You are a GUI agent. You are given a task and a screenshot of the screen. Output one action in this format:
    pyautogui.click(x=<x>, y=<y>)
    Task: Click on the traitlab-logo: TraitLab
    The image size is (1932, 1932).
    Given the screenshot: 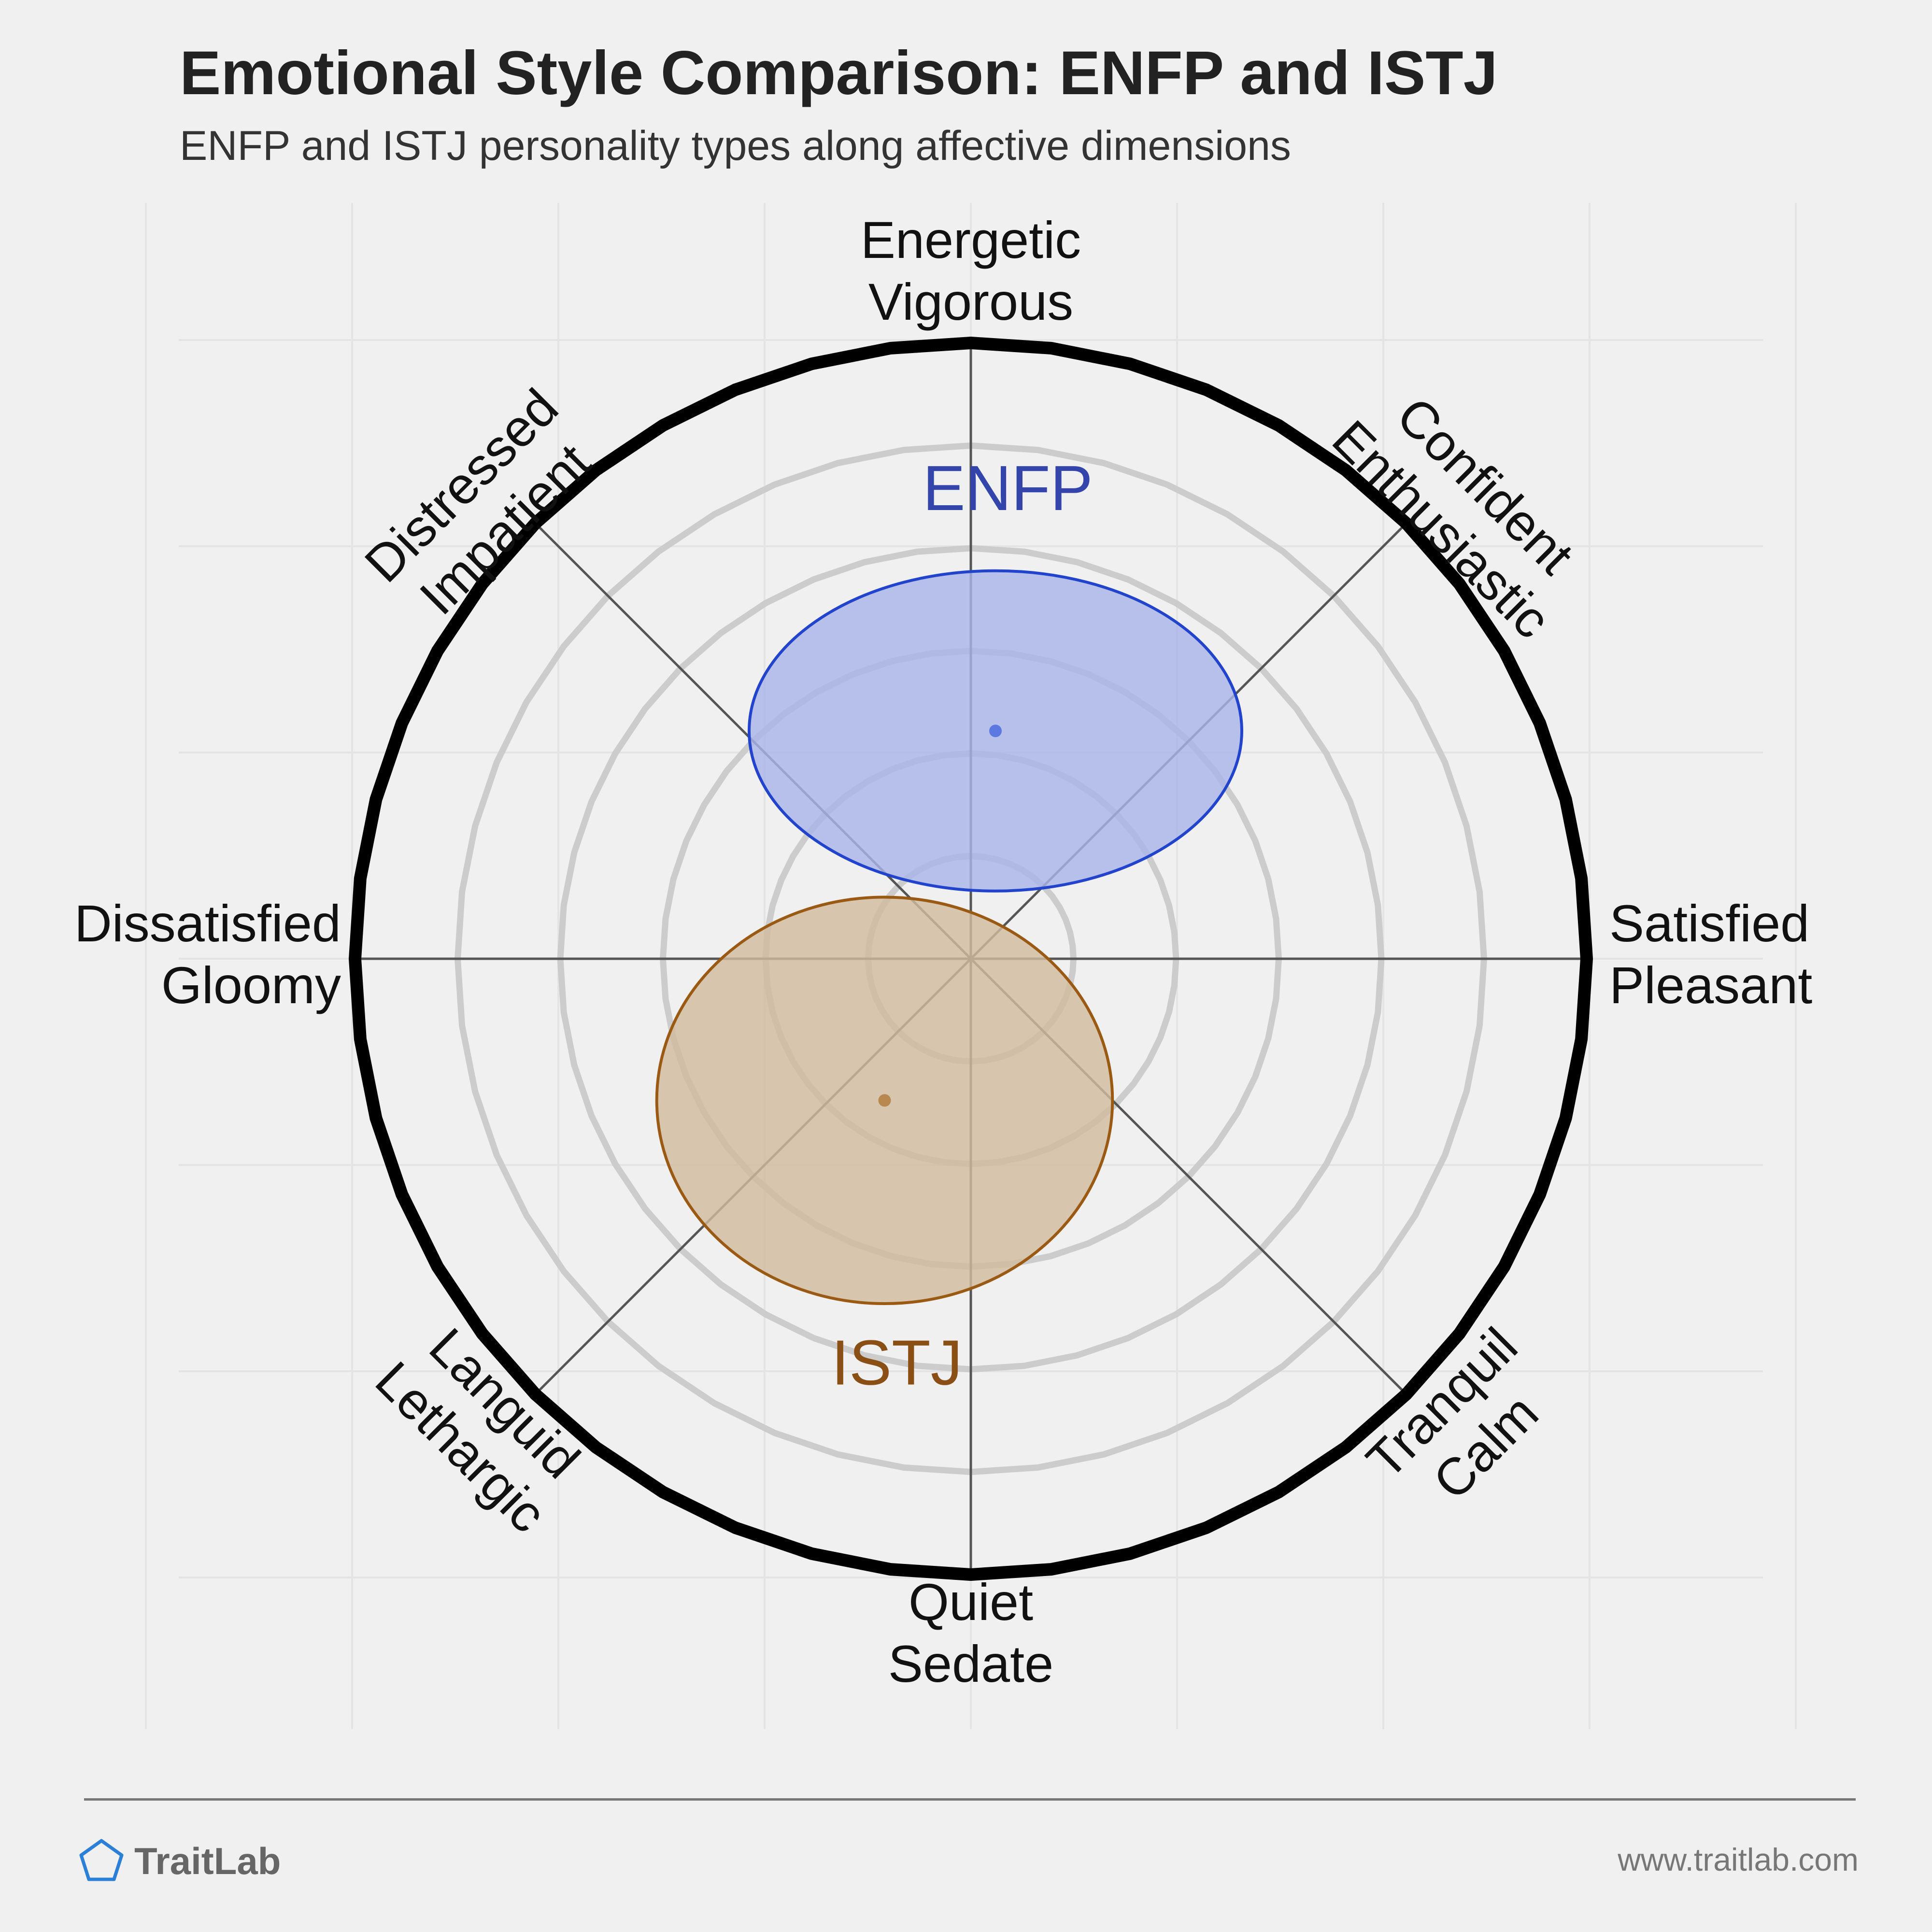 What is the action you would take?
    pyautogui.click(x=179, y=1861)
    